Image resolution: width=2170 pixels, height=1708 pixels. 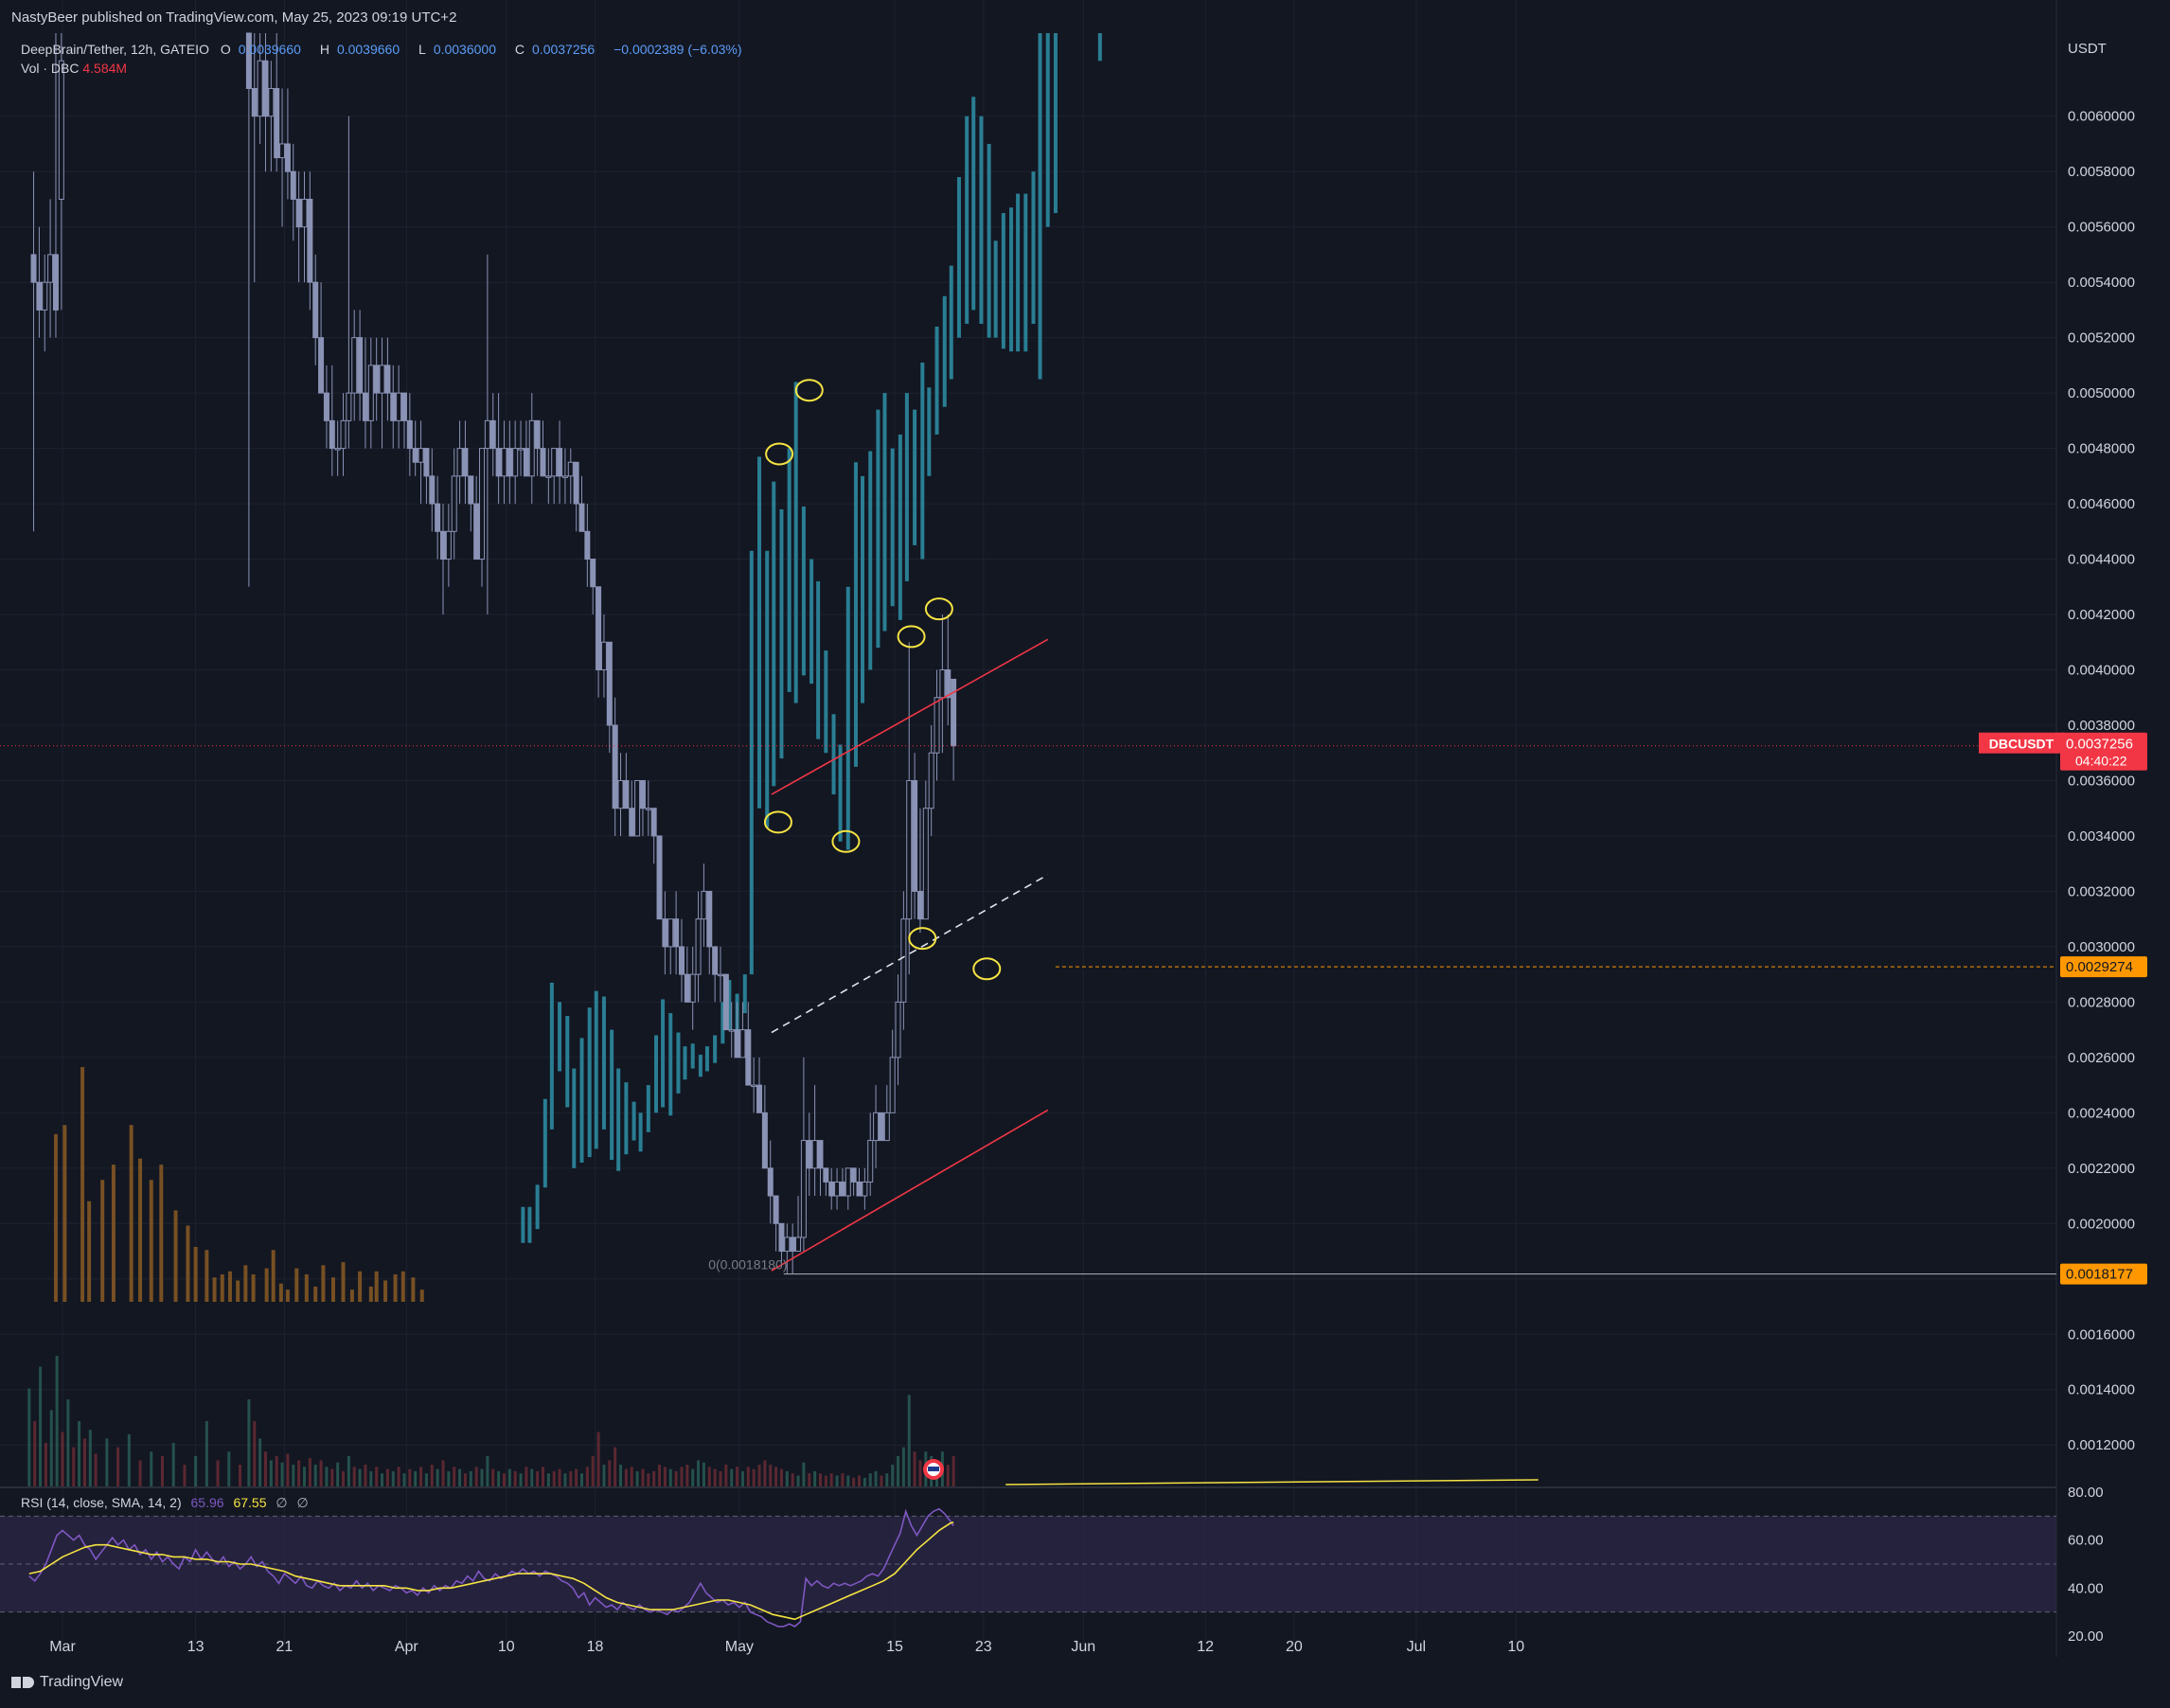 I want to click on symbol-tag-text: DBCUSDT, so click(x=2021, y=744).